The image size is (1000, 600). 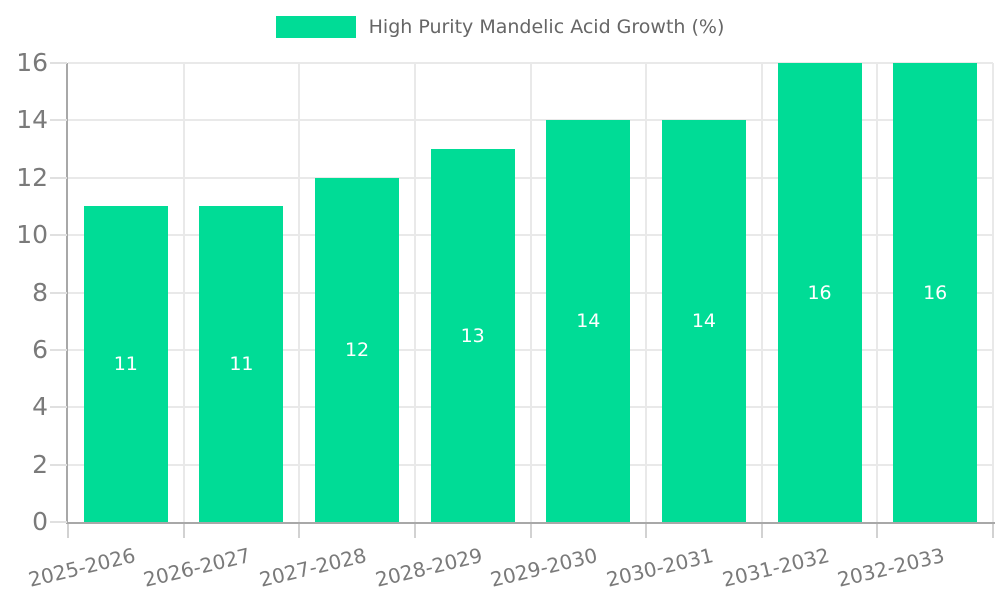 I want to click on legend-label: High Purity Mandelic Acid Growth (%), so click(x=546, y=27).